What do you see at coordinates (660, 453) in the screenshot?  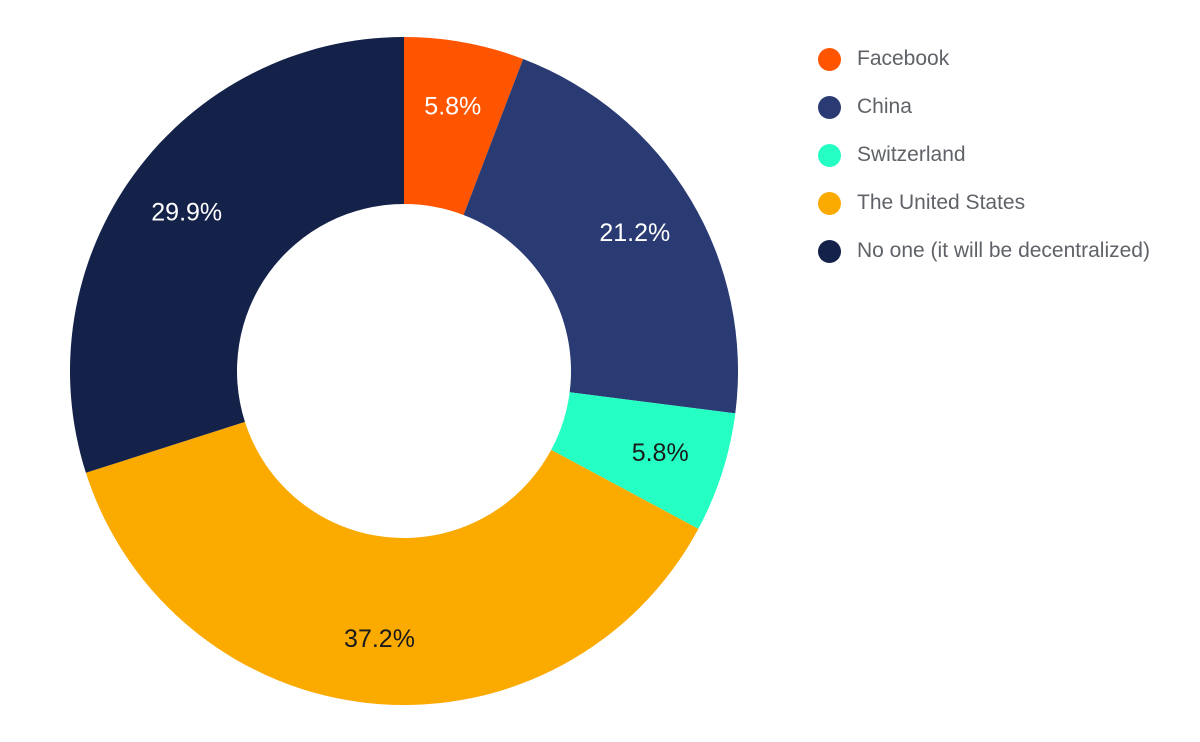 I see `slice-label-switzerland: 5.8%` at bounding box center [660, 453].